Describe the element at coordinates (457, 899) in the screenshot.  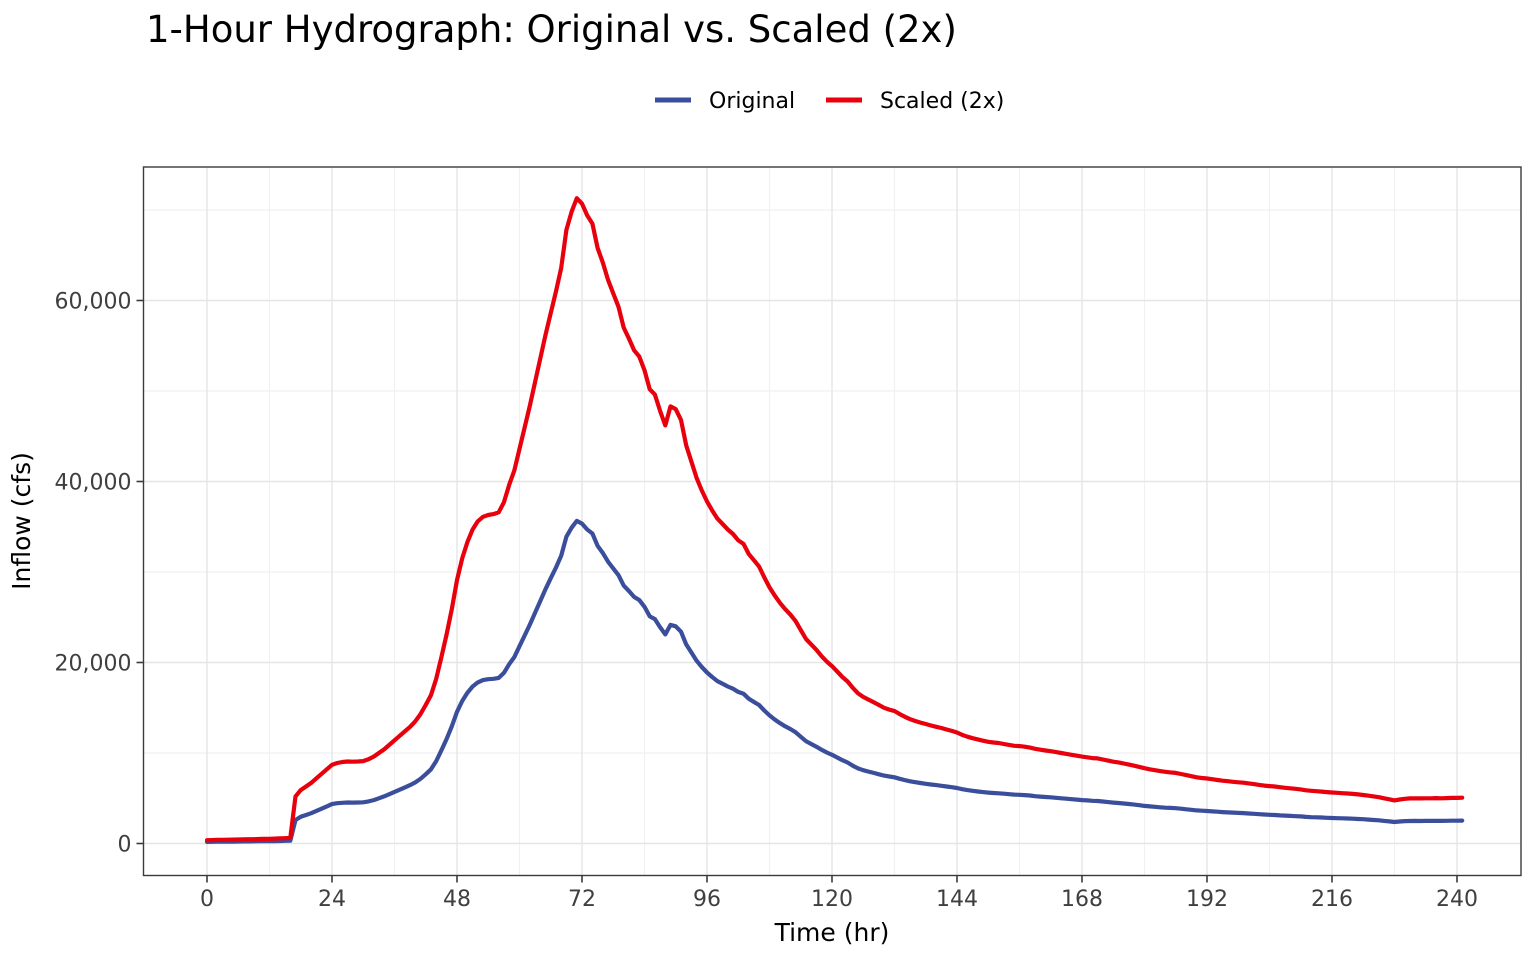
I see `x-tick-label: 48` at that location.